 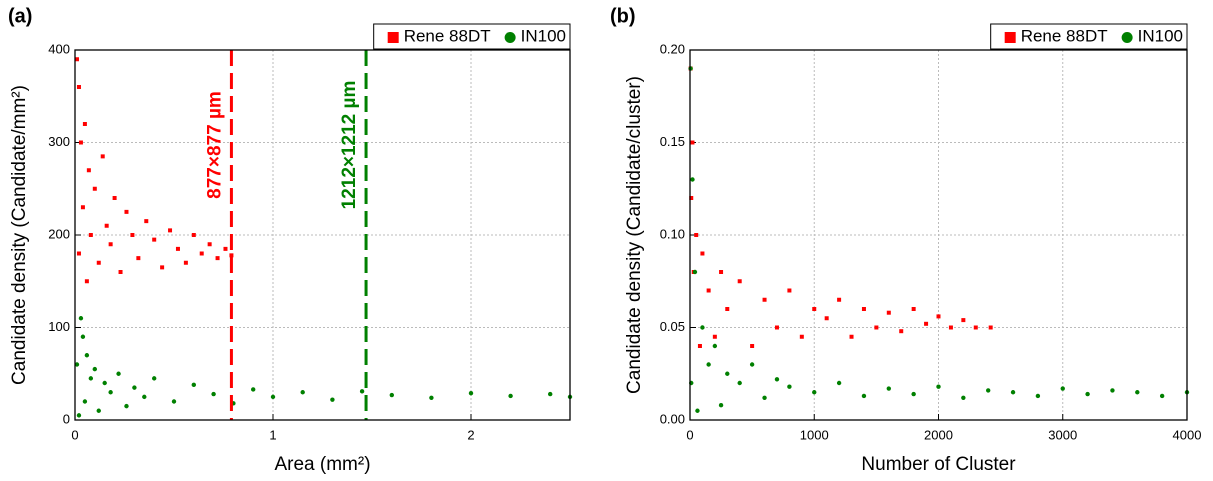 What do you see at coordinates (938, 464) in the screenshot?
I see `x-axis-title: Number of Cluster` at bounding box center [938, 464].